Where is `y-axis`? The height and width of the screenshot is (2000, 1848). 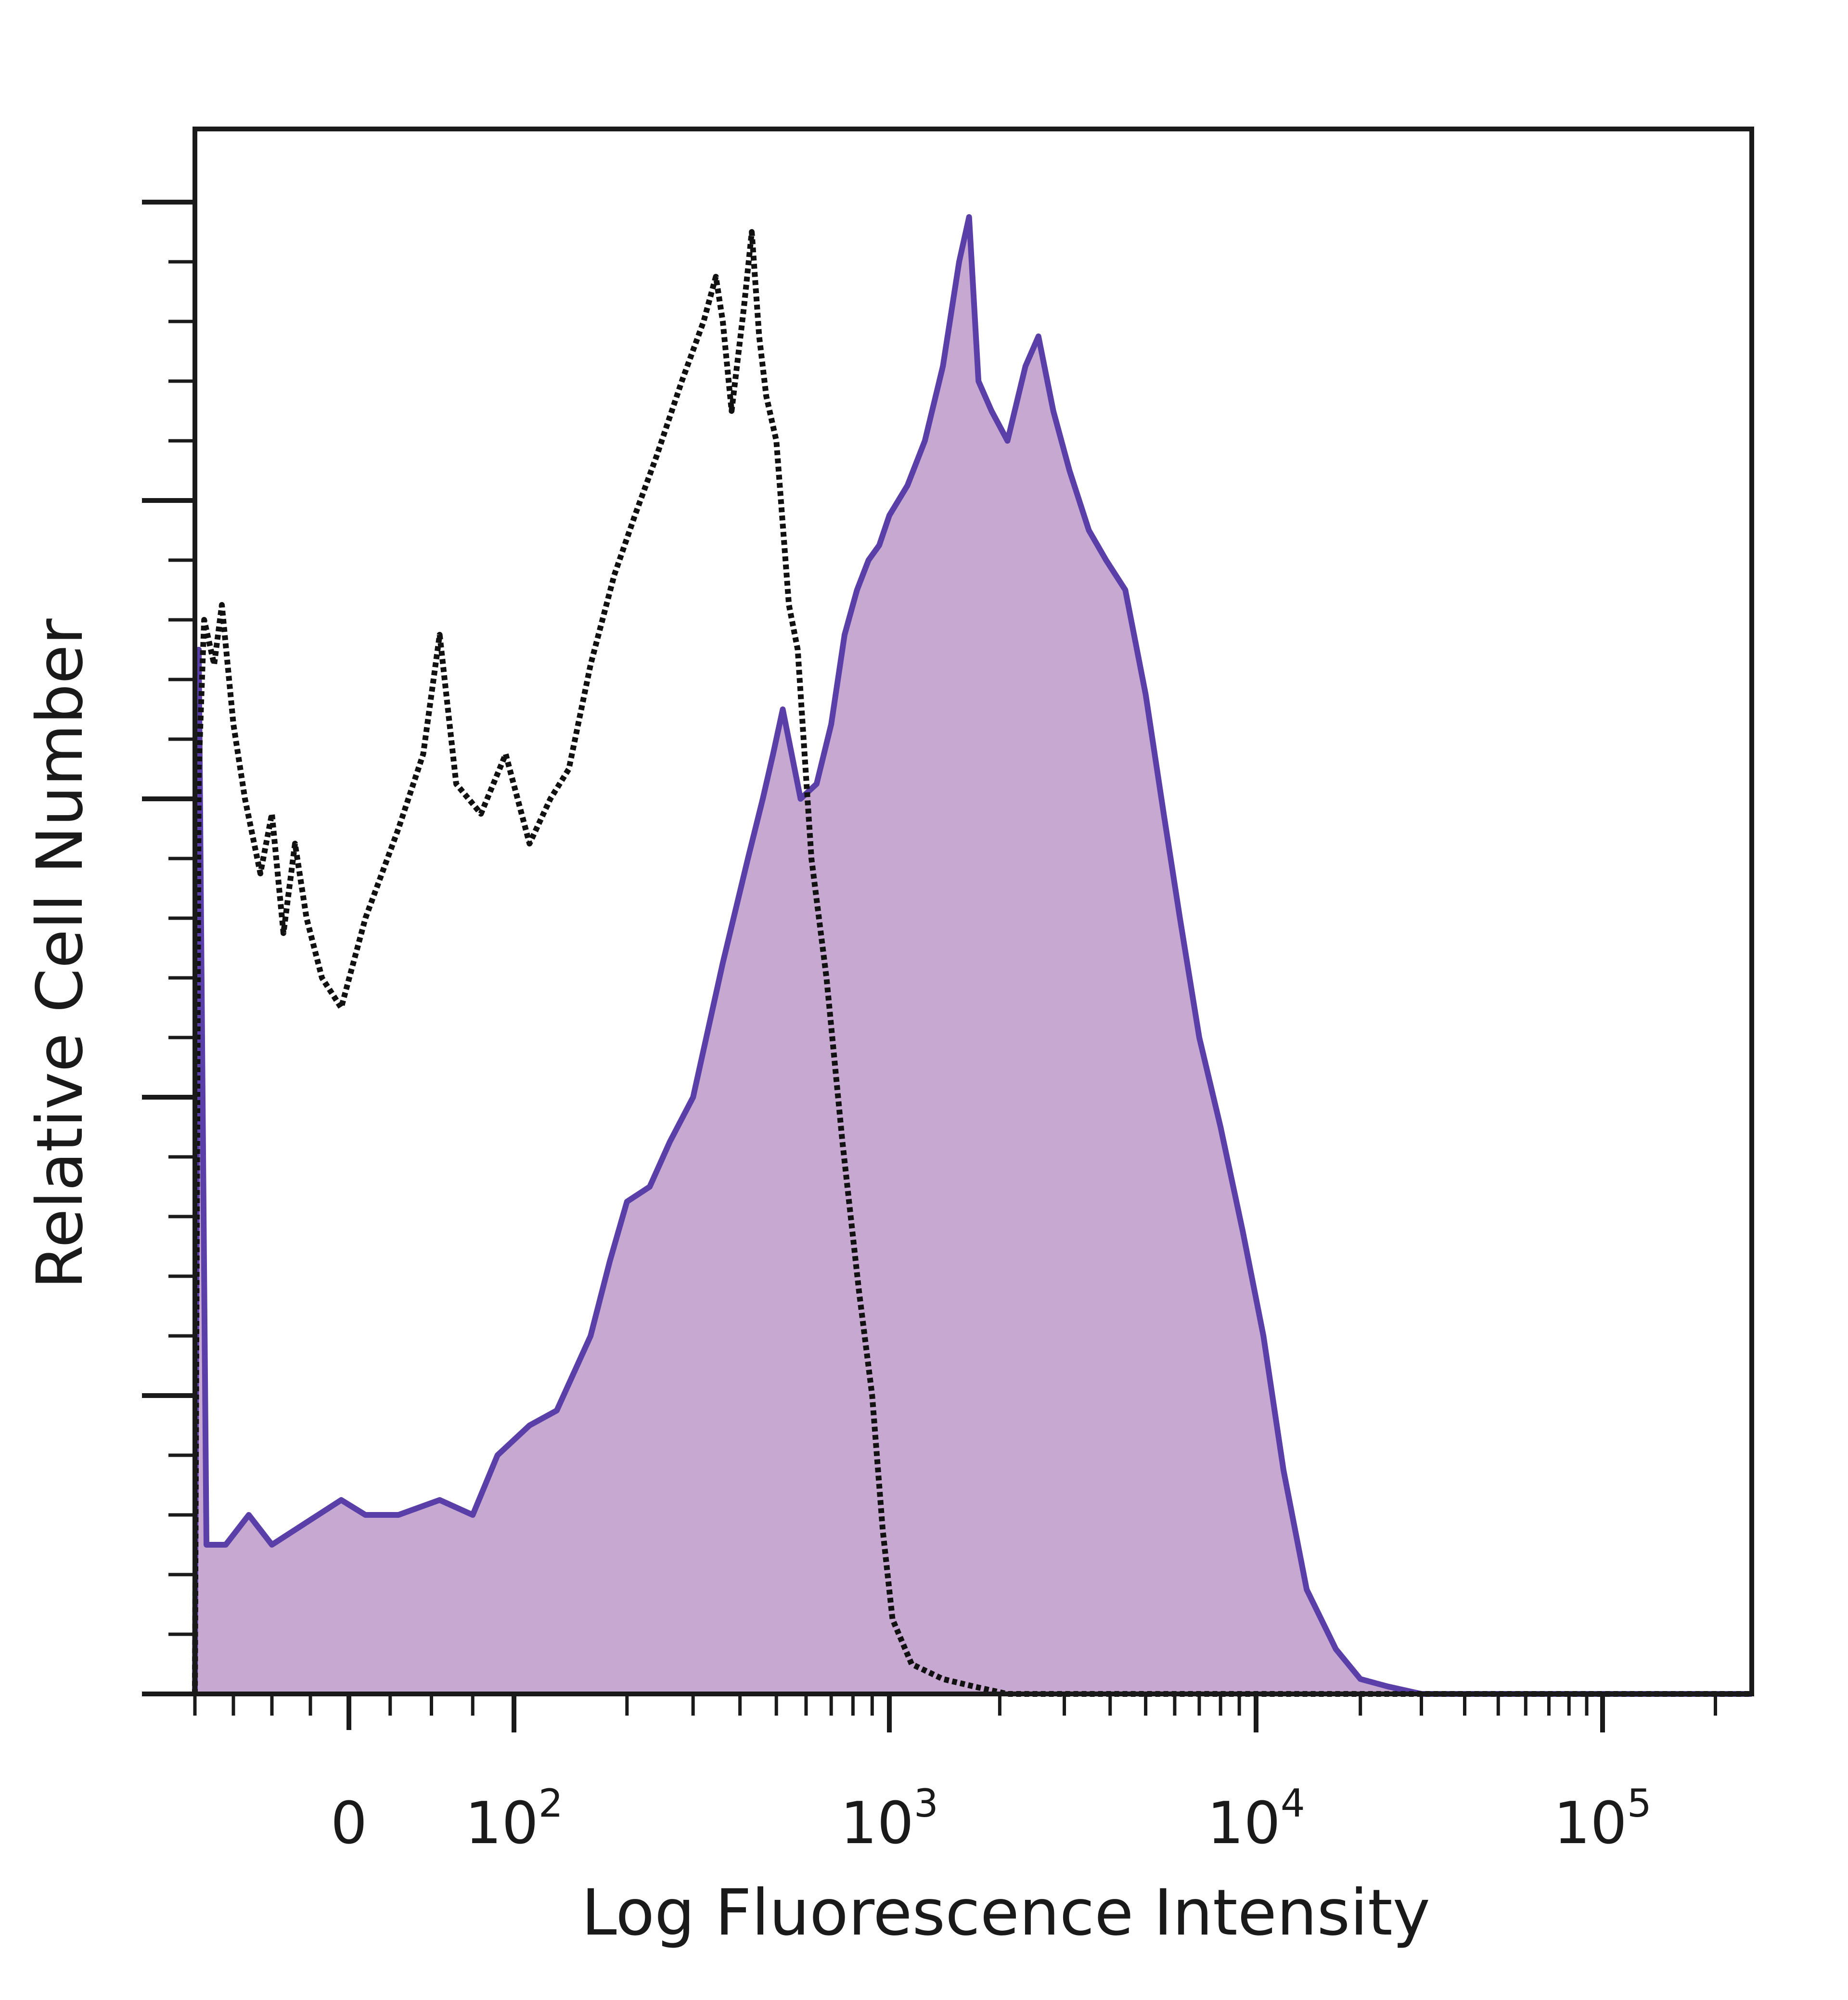 y-axis is located at coordinates (168, 948).